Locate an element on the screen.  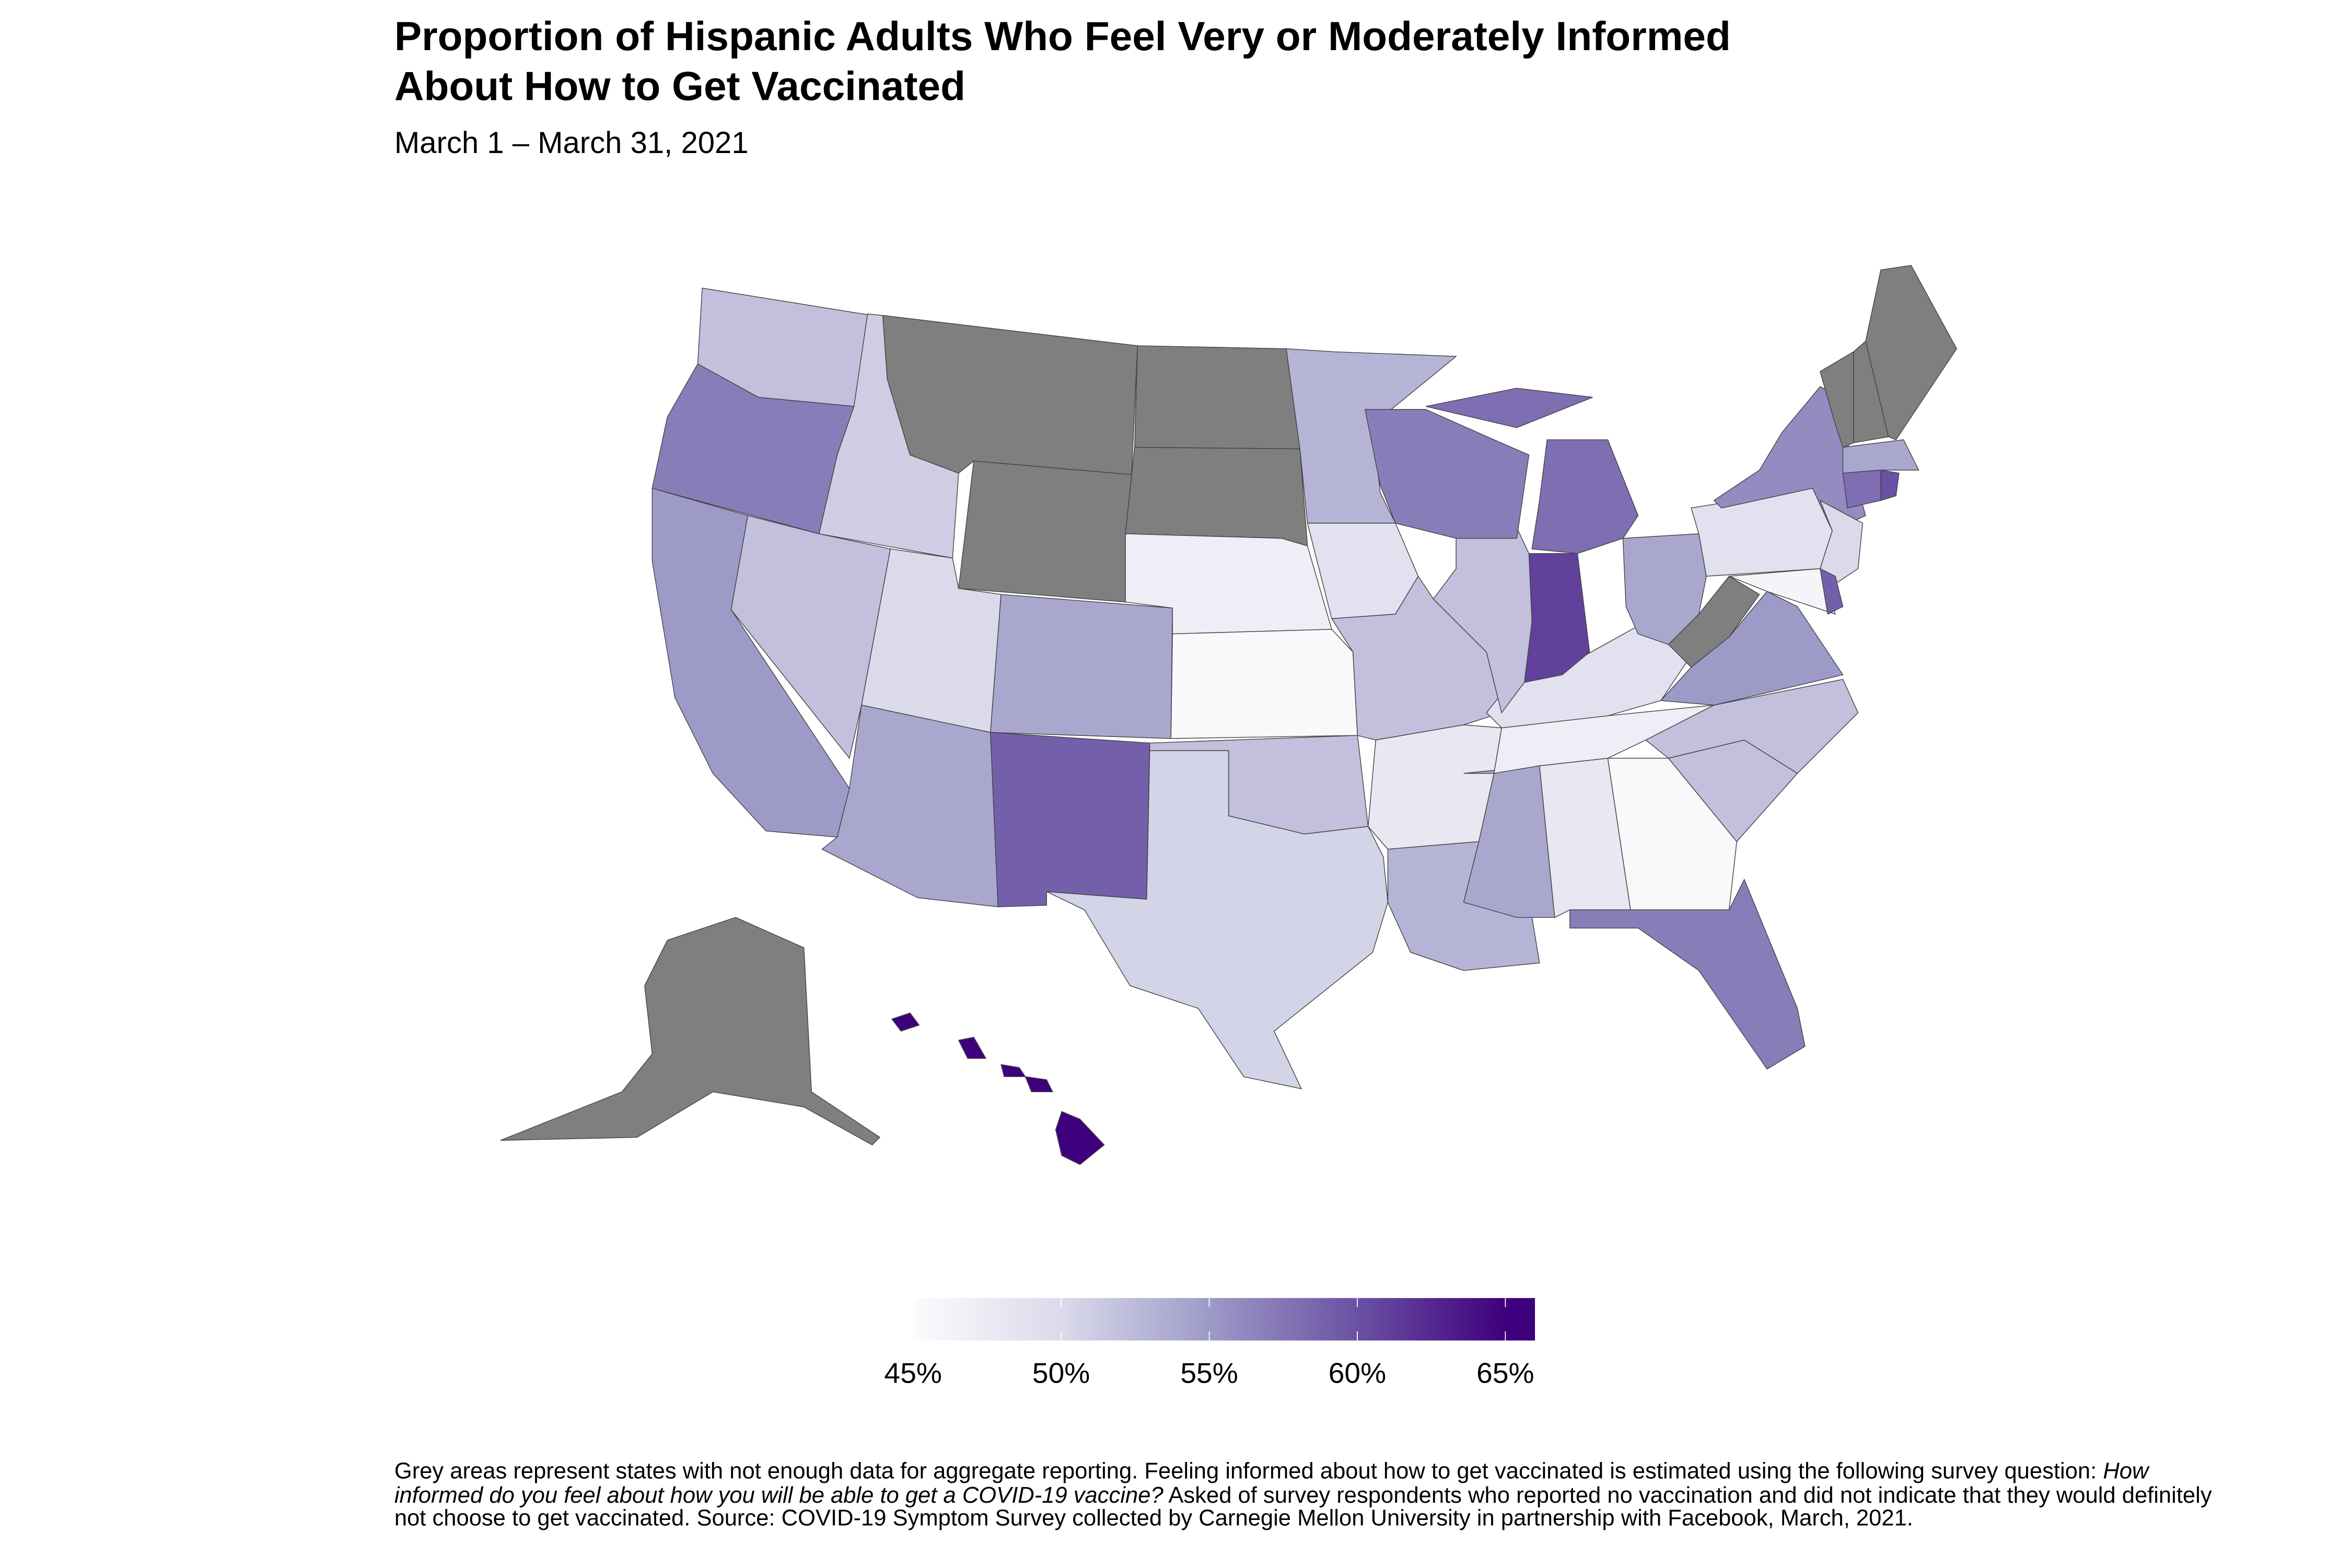
state-tx is located at coordinates (1217, 920).